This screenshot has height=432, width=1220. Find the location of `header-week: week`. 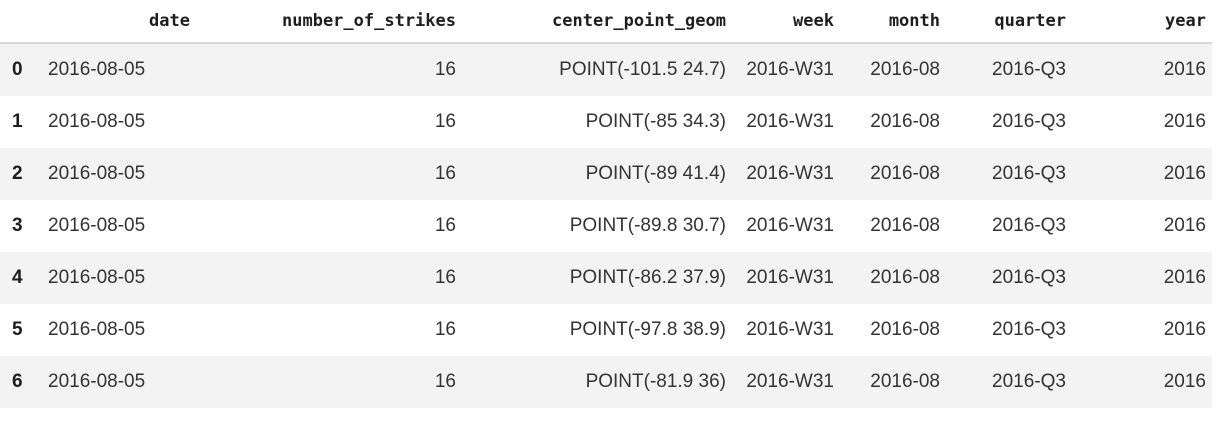

header-week: week is located at coordinates (786, 22).